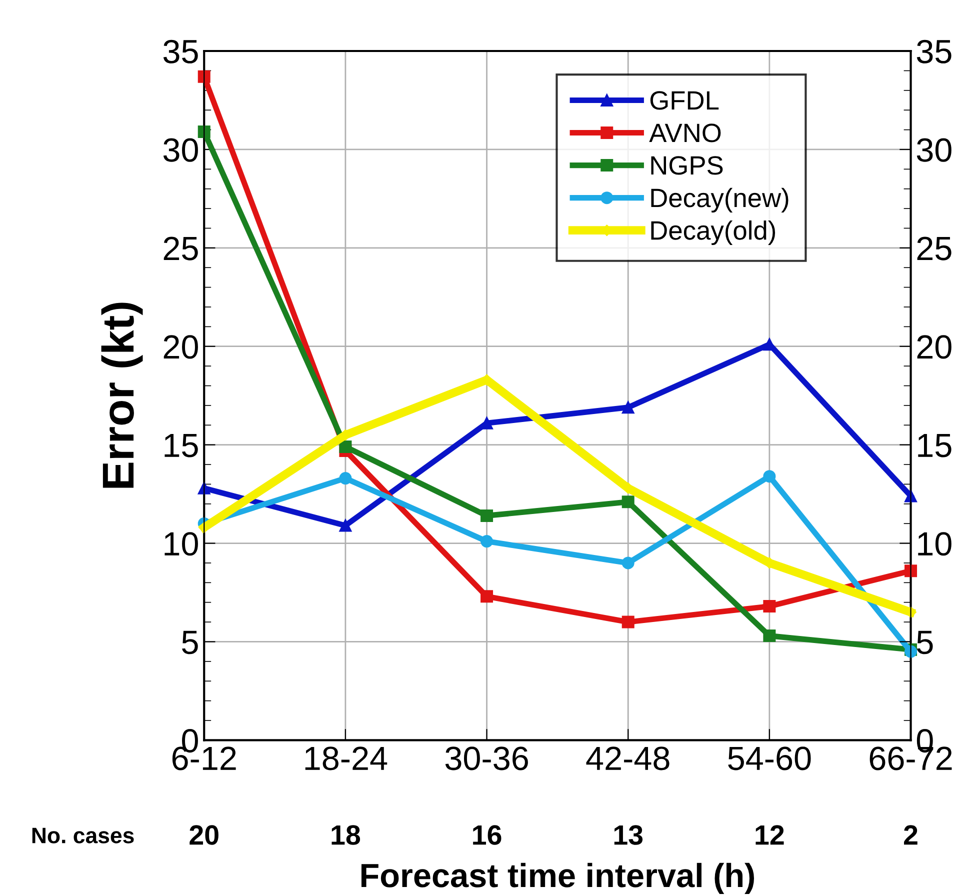 This screenshot has height=895, width=972. I want to click on x-tick-label: 18-24, so click(346, 758).